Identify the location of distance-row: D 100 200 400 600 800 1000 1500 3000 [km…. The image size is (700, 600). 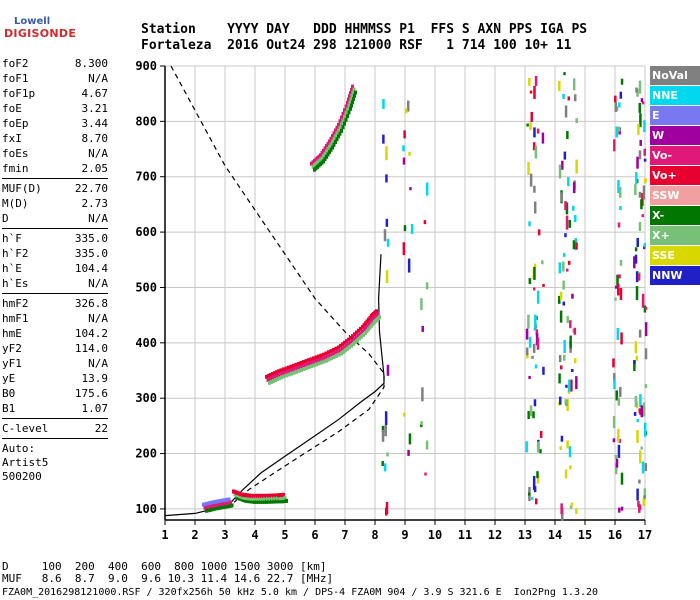
(164, 566).